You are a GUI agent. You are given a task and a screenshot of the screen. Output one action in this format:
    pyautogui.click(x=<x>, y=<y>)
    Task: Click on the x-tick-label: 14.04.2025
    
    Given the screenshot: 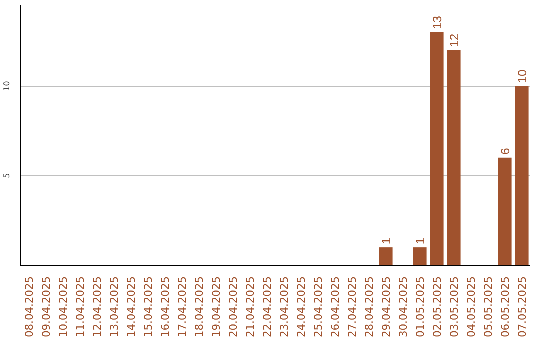 What is the action you would take?
    pyautogui.click(x=131, y=307)
    